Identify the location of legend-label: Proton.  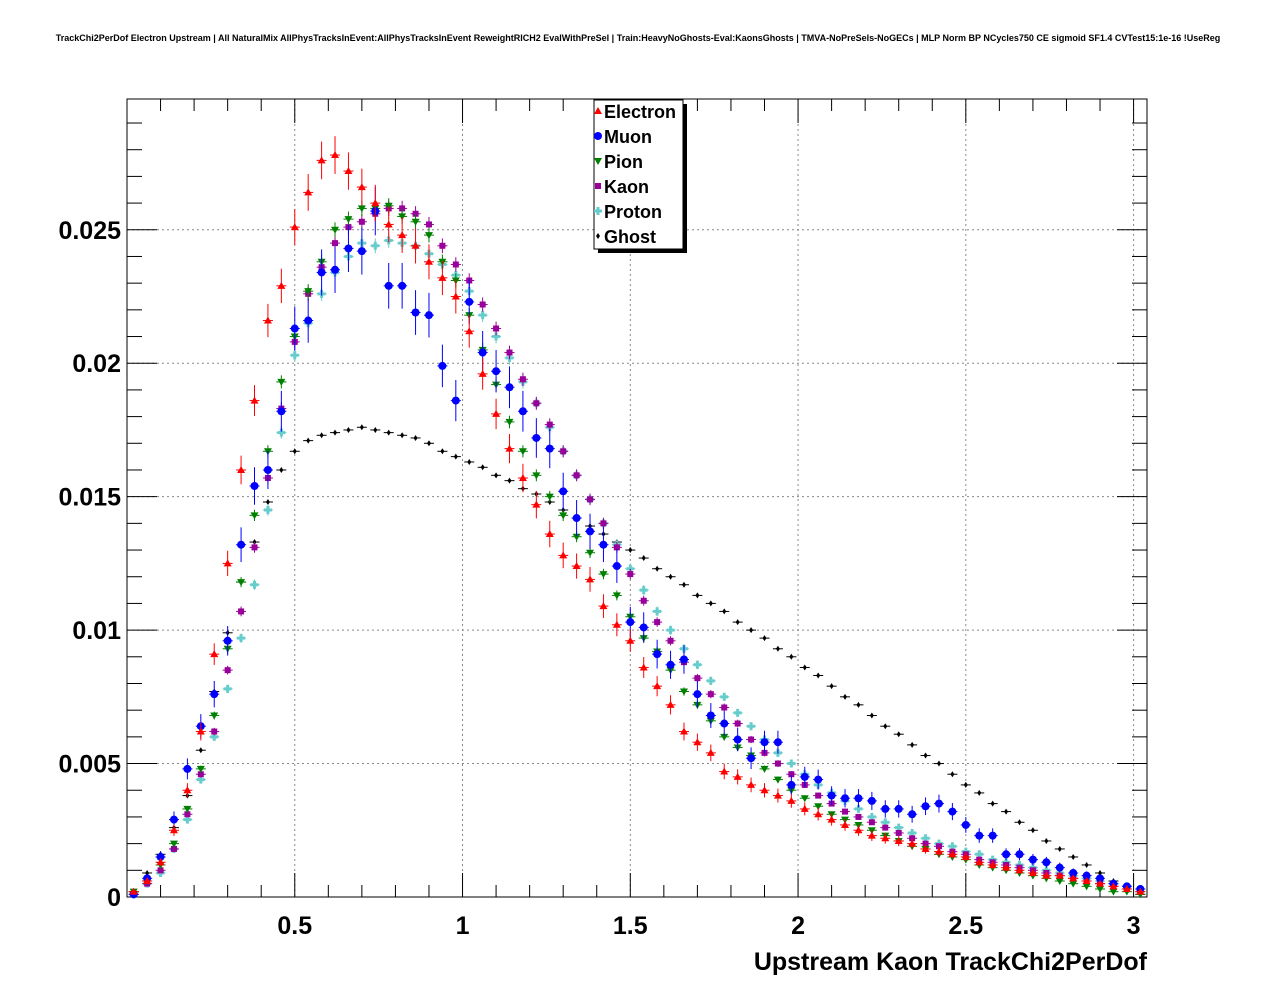
(633, 212).